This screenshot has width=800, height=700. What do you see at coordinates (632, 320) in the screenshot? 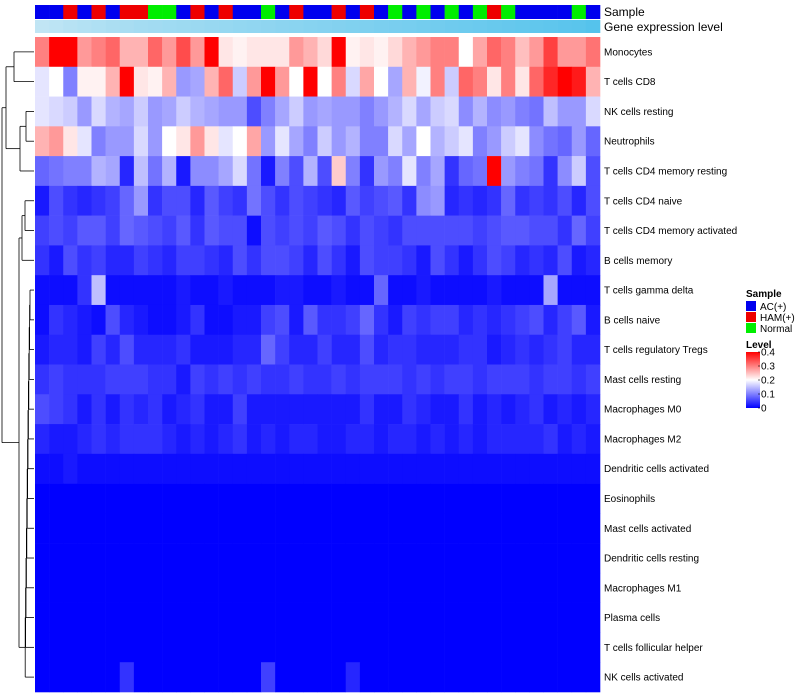
I see `row-label: B cells naive` at bounding box center [632, 320].